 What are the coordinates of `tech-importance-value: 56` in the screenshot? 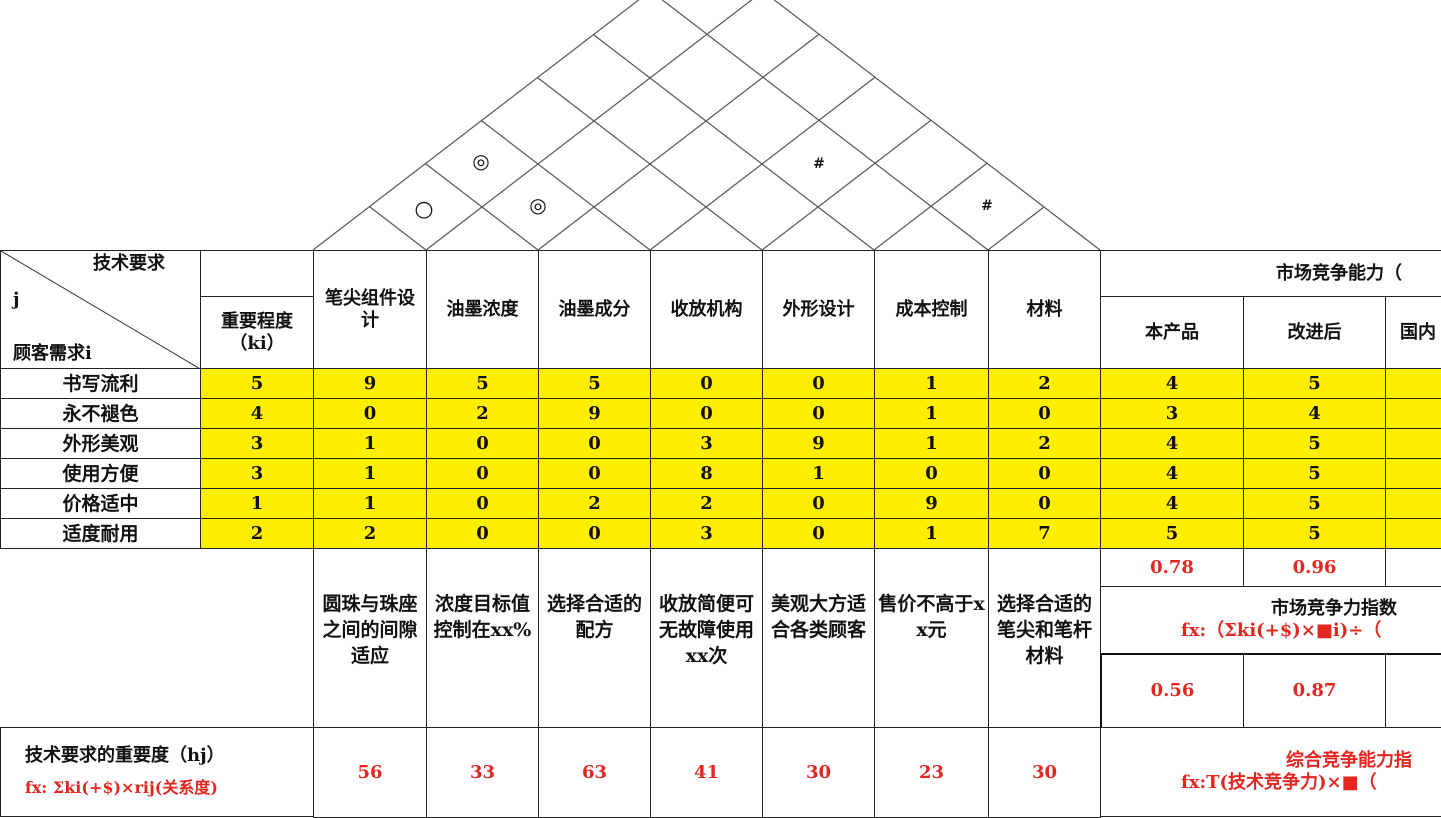 It's located at (370, 772).